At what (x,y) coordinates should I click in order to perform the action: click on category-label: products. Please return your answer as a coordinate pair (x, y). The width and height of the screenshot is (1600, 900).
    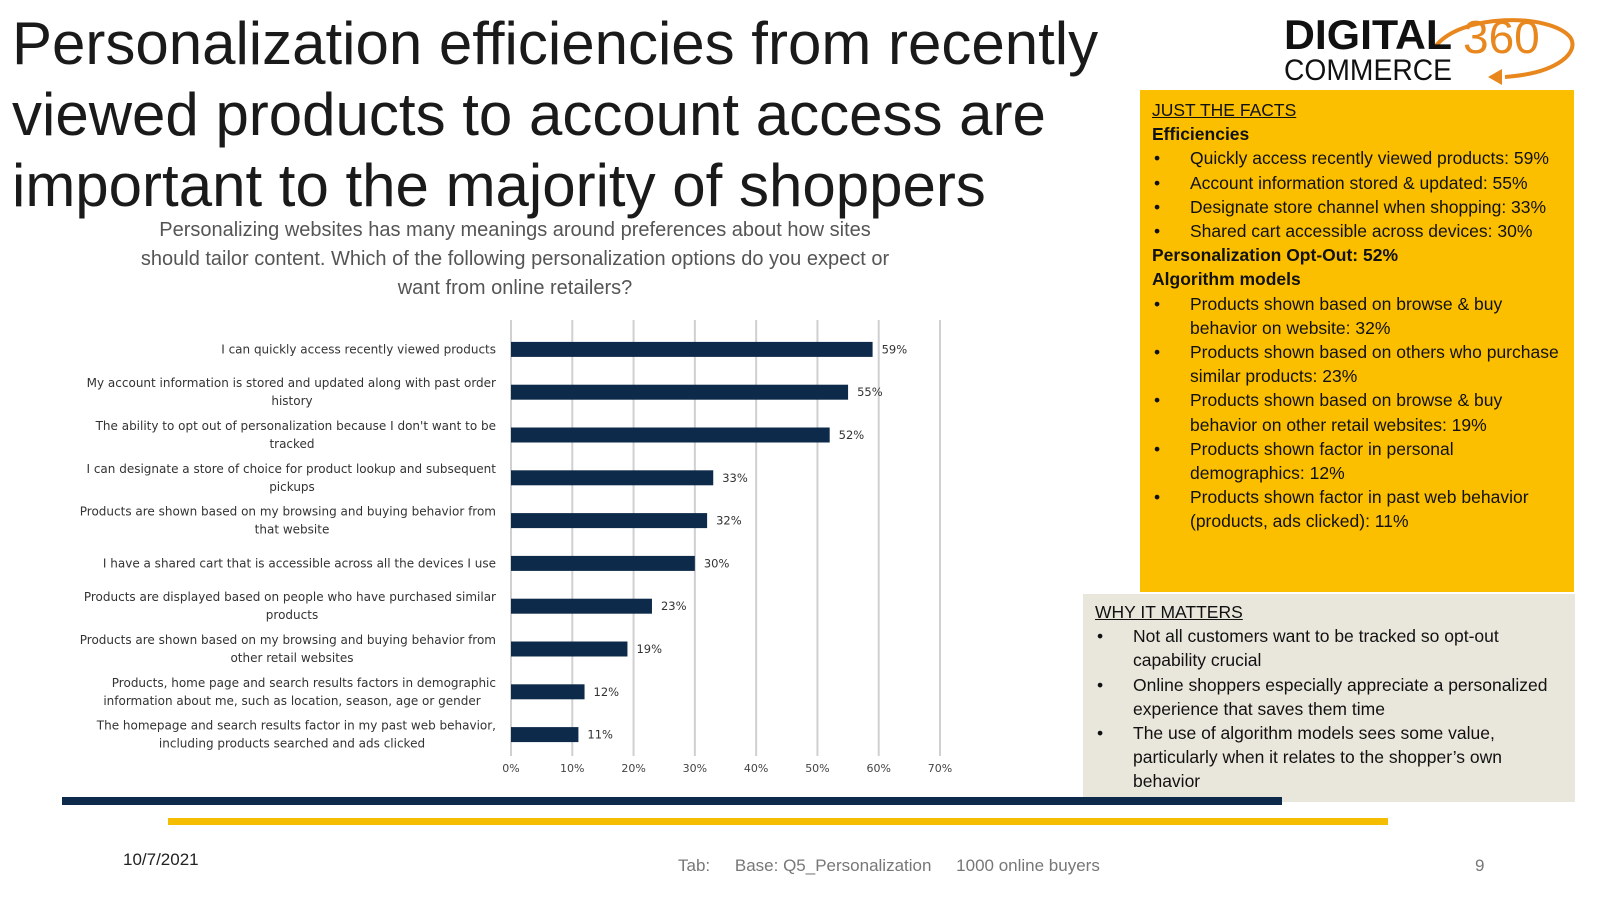
    Looking at the image, I should click on (292, 615).